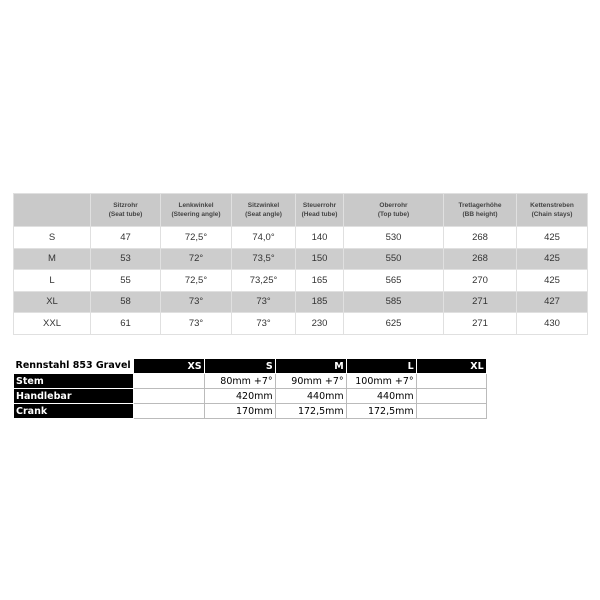 Image resolution: width=600 pixels, height=600 pixels. I want to click on value-cell: 74,0°, so click(263, 237).